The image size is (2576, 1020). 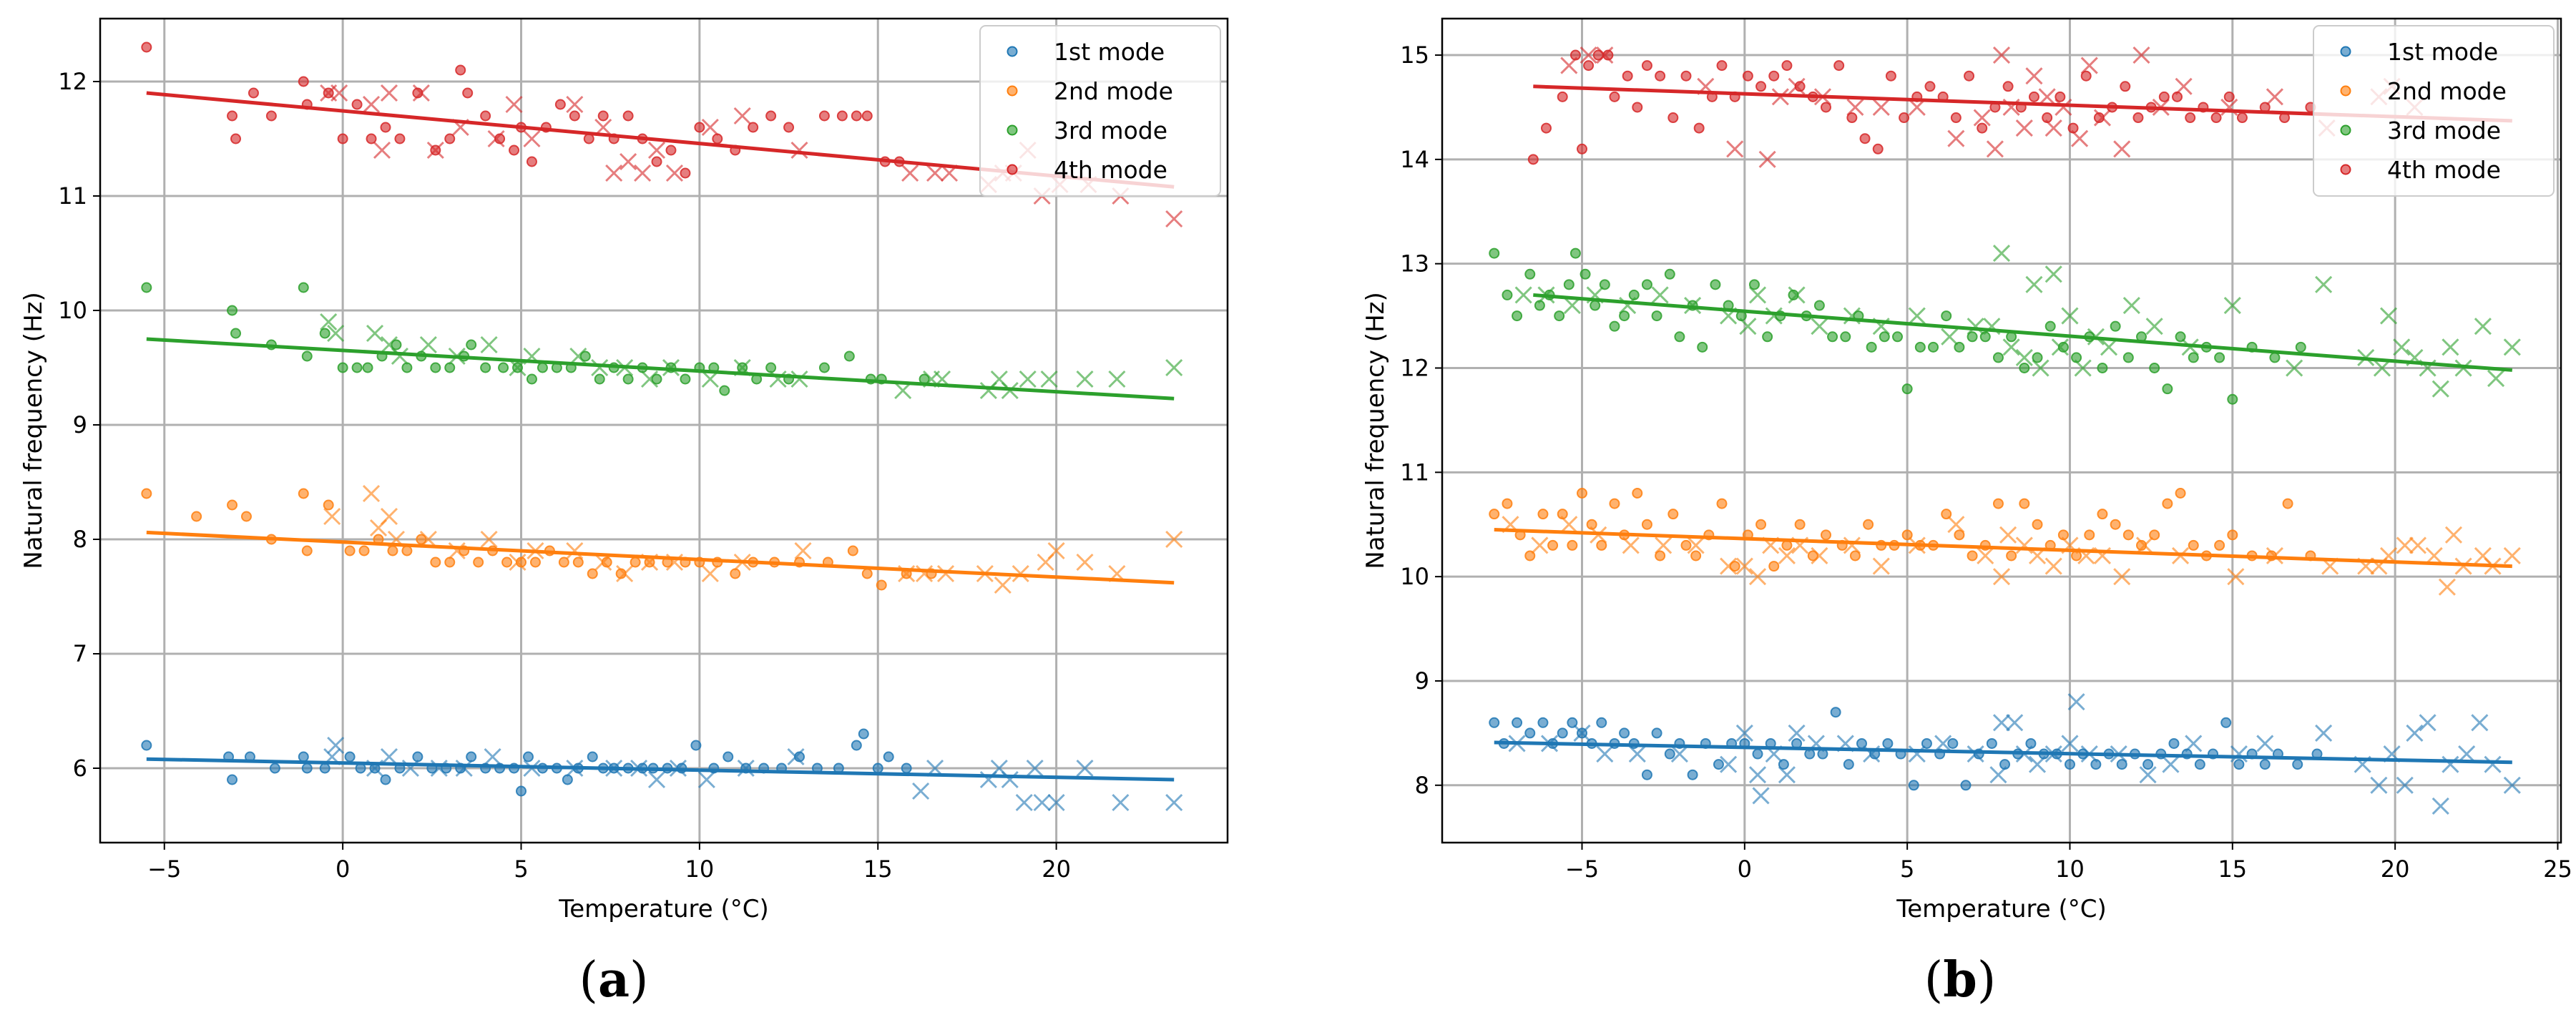 I want to click on y-tick-label: 13, so click(x=1414, y=264).